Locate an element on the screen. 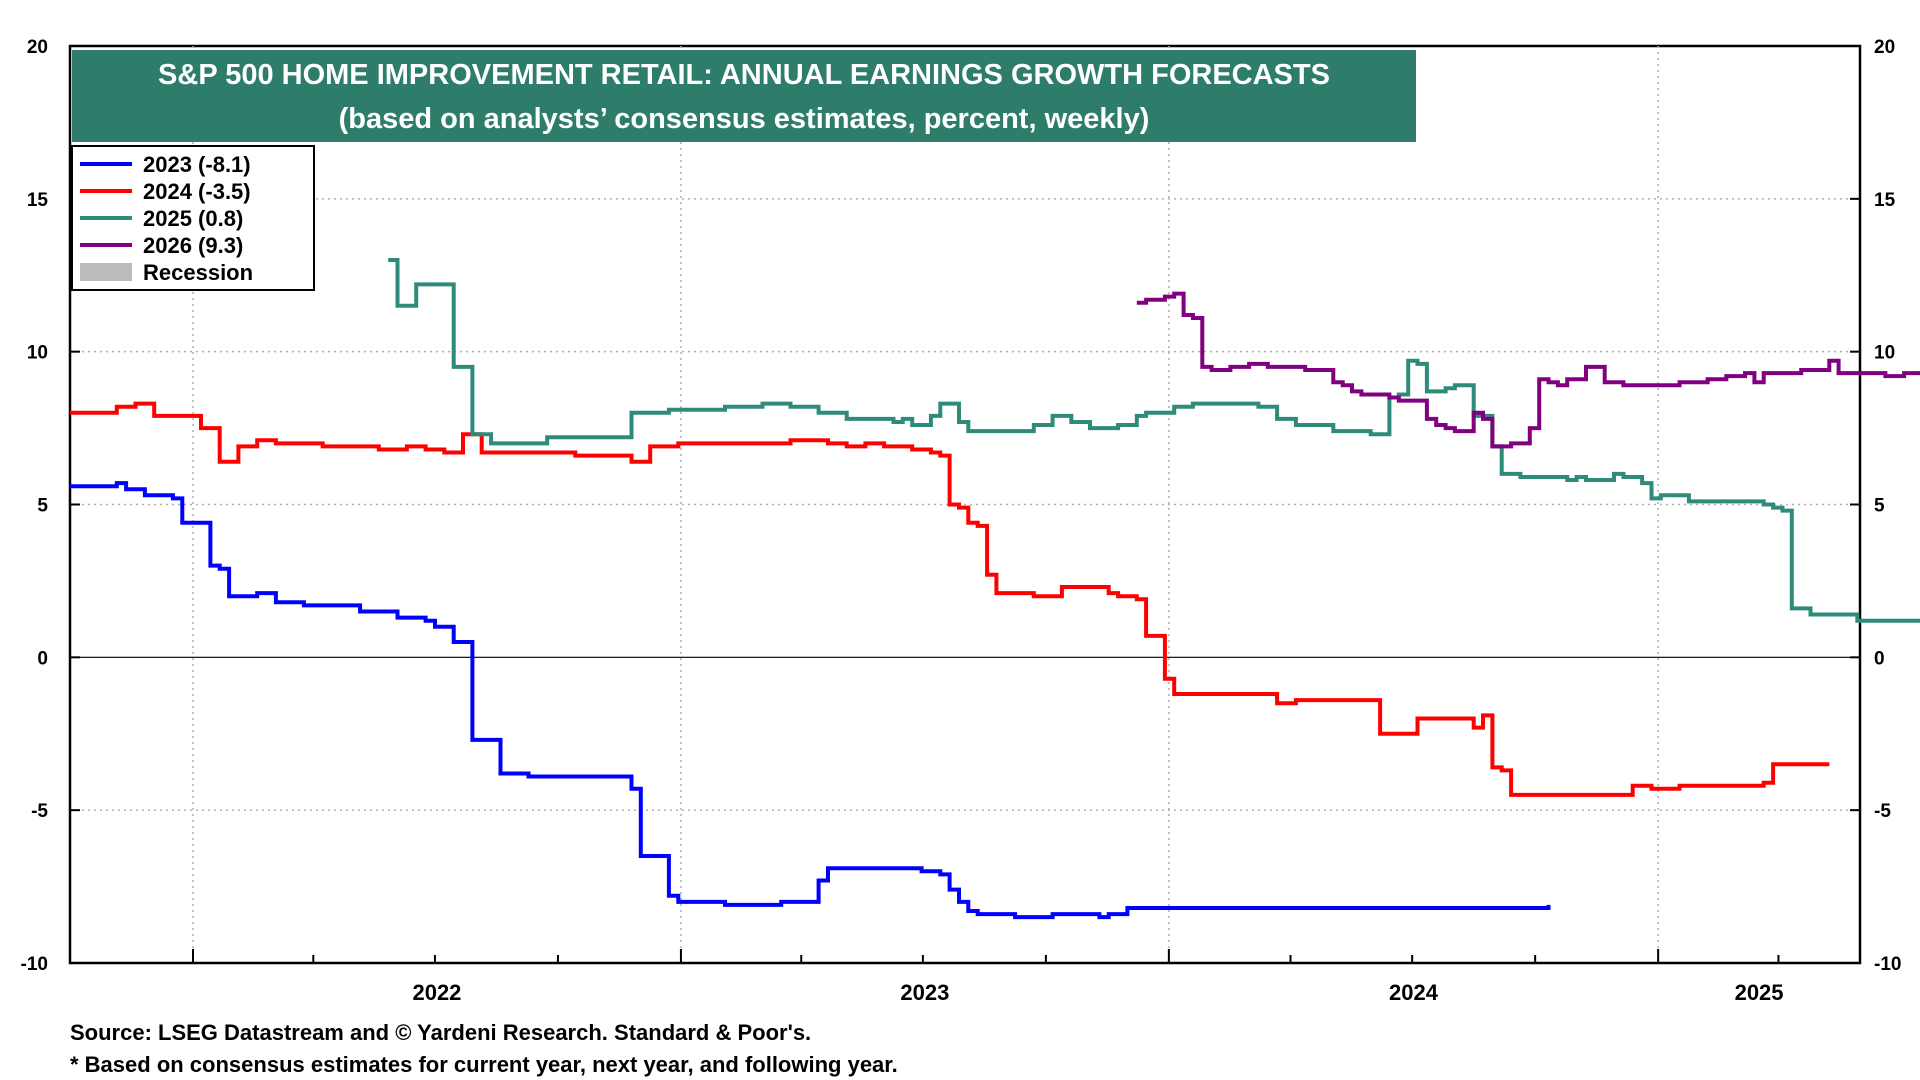  y-tick-label-right: -10 is located at coordinates (1887, 964).